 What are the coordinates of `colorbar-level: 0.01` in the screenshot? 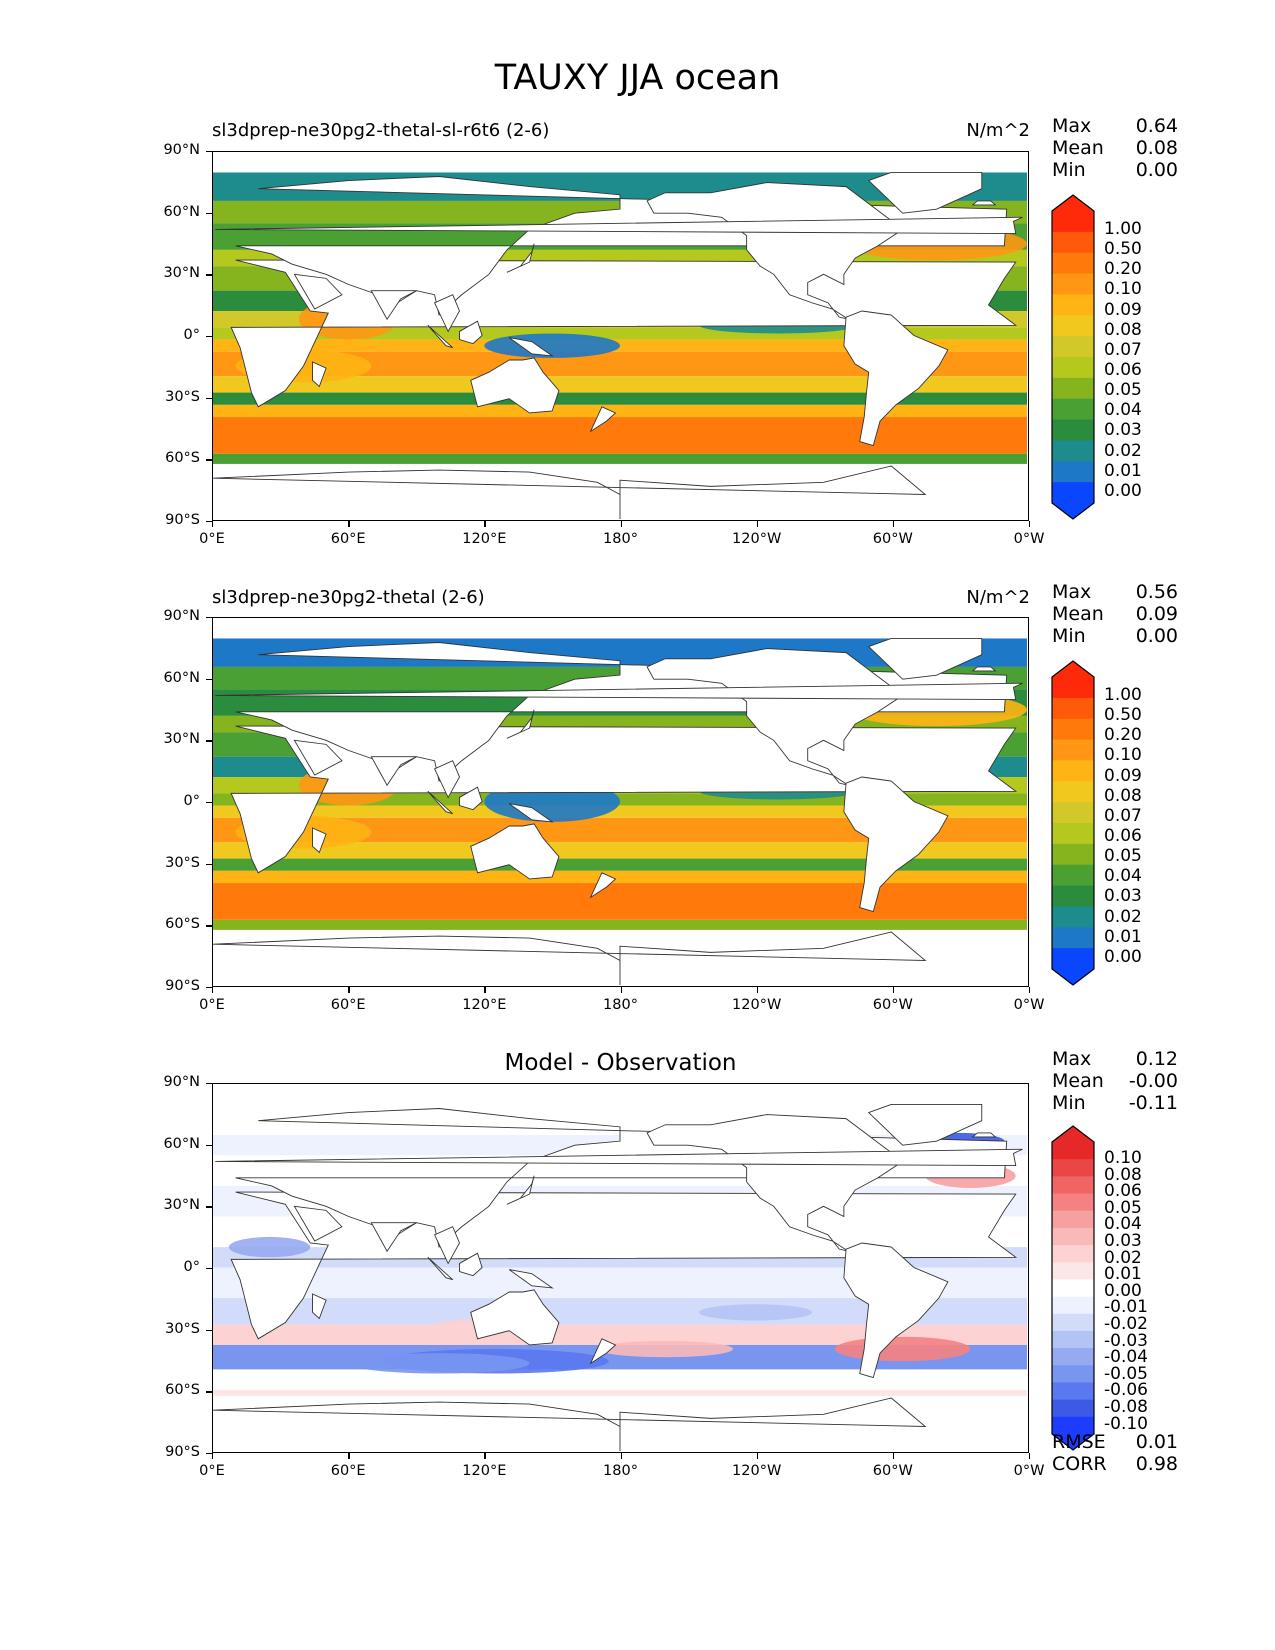 It's located at (1123, 936).